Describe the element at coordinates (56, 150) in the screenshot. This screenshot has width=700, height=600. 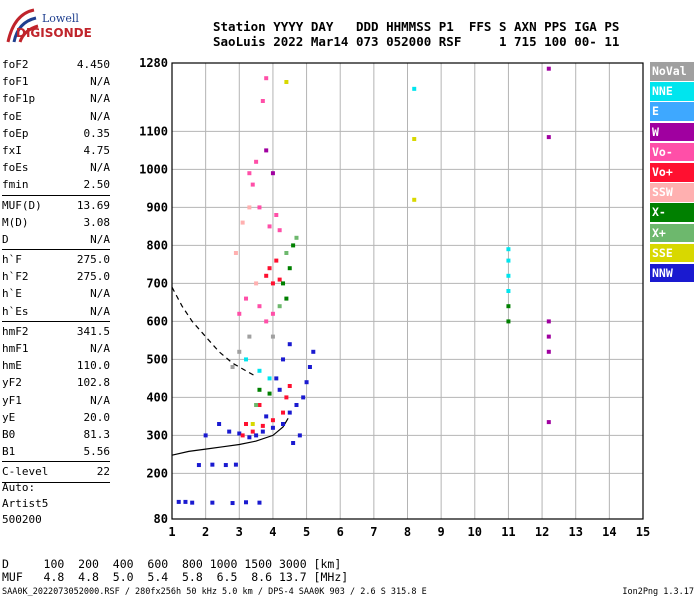
I see `param-row: fxI 4.75` at that location.